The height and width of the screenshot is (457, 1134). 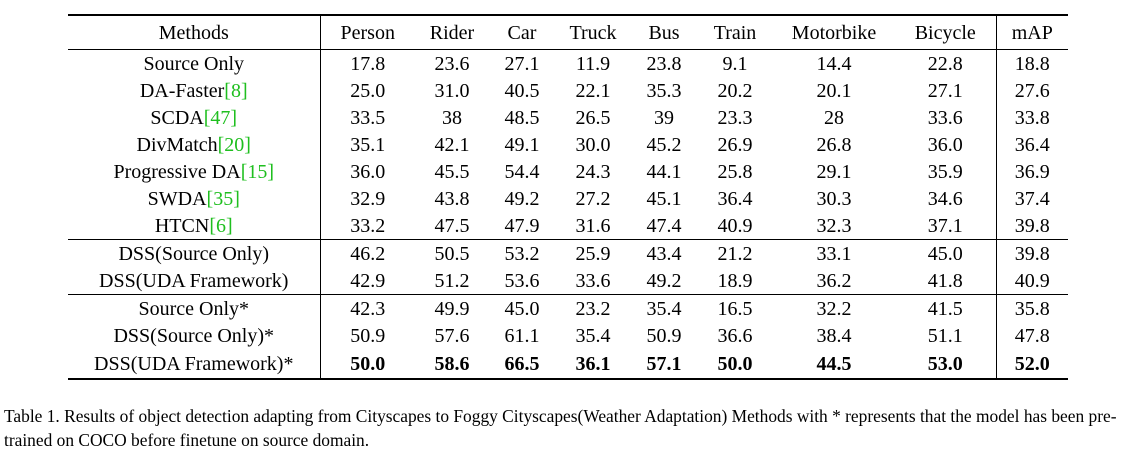 What do you see at coordinates (522, 90) in the screenshot?
I see `value-cell: 40.5` at bounding box center [522, 90].